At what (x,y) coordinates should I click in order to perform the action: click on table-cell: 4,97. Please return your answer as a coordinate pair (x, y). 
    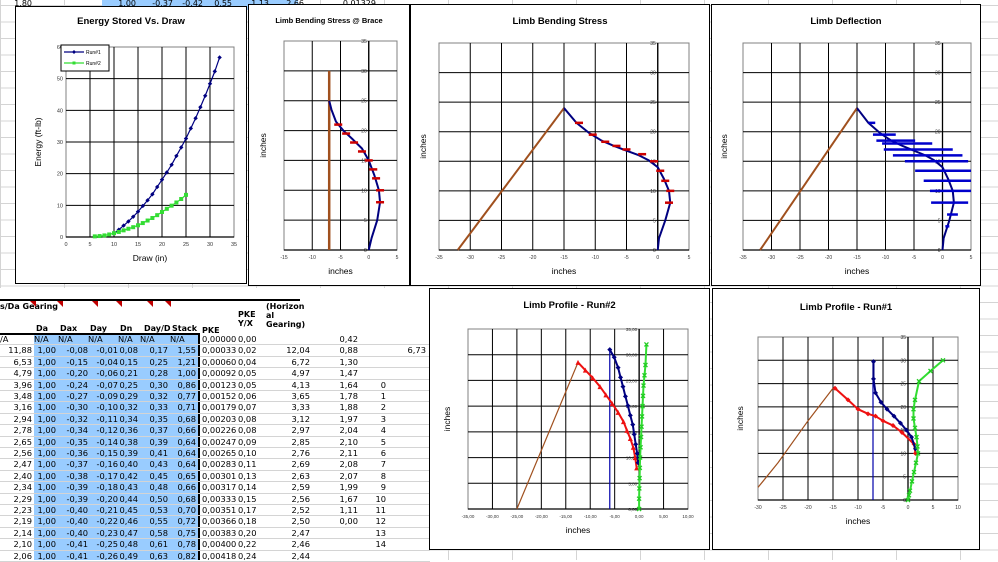
    Looking at the image, I should click on (300, 373).